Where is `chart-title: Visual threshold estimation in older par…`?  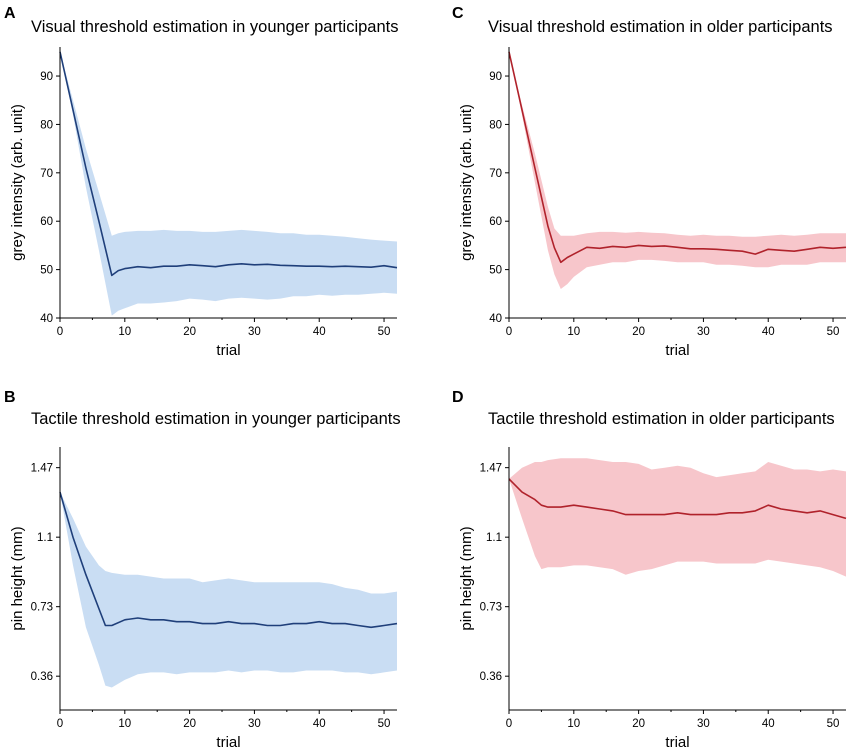
chart-title: Visual threshold estimation in older par… is located at coordinates (660, 27).